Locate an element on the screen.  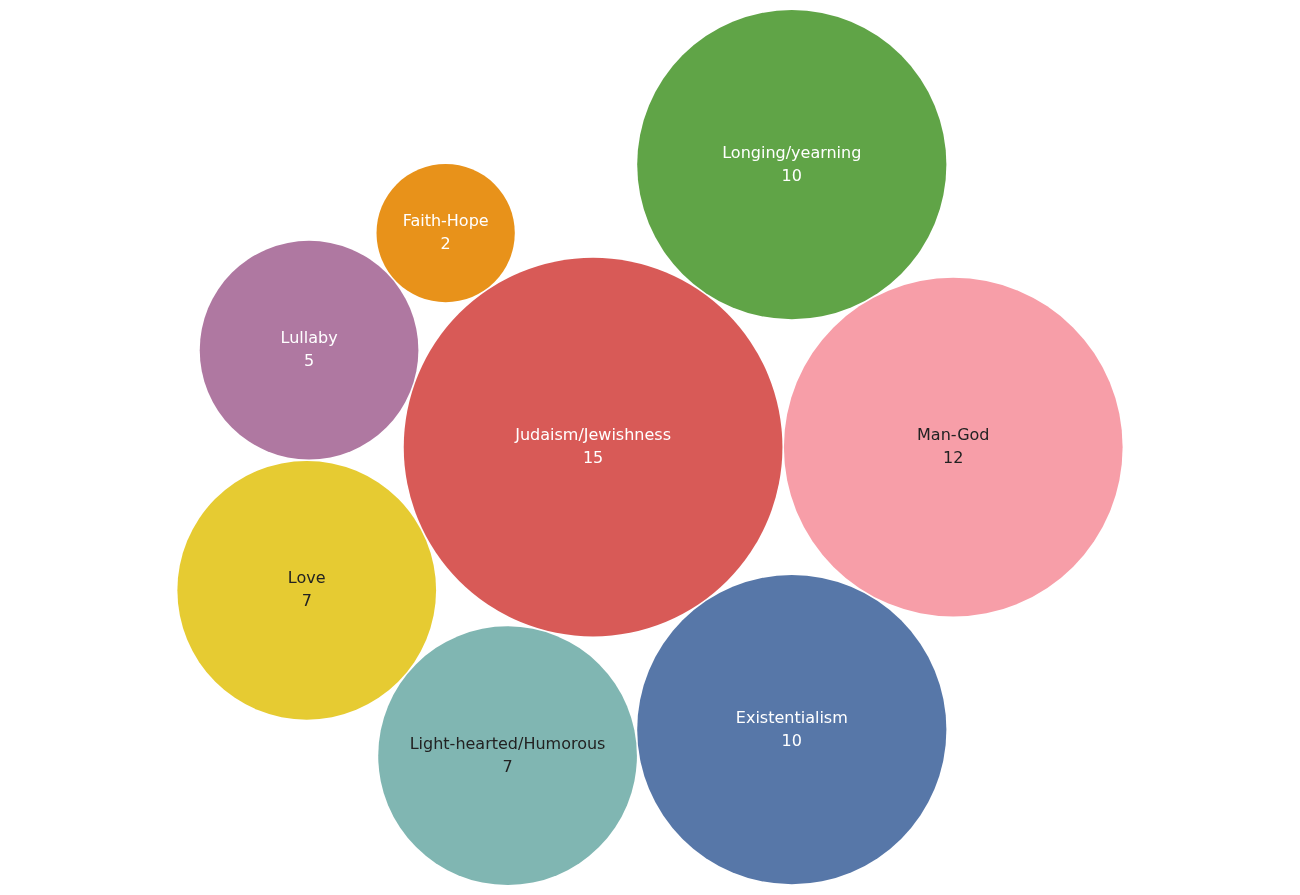
data-label: 5 is located at coordinates (309, 361).